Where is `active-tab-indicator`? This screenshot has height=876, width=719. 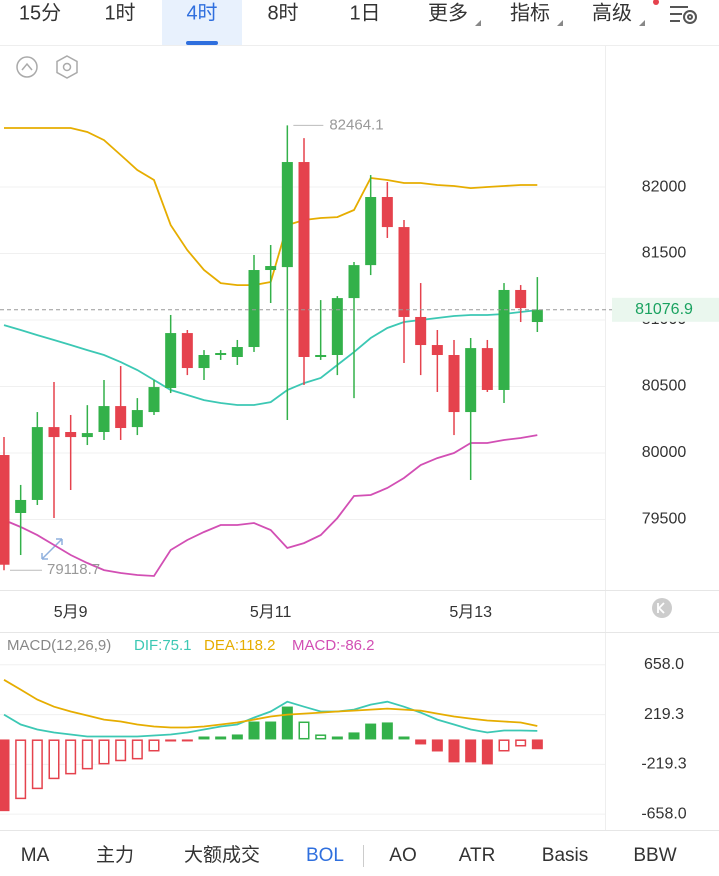 active-tab-indicator is located at coordinates (202, 43).